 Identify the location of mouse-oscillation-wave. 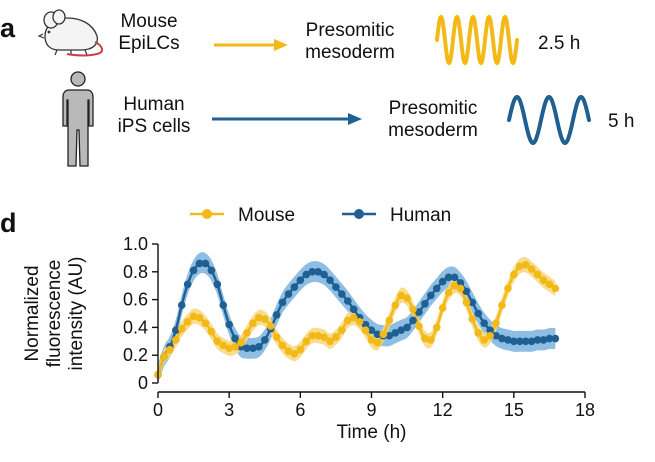
(477, 40).